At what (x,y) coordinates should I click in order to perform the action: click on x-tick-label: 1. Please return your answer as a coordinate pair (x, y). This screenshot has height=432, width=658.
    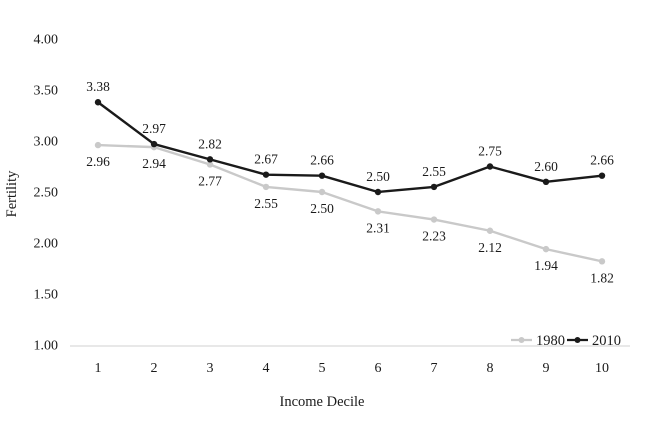
    Looking at the image, I should click on (98, 368).